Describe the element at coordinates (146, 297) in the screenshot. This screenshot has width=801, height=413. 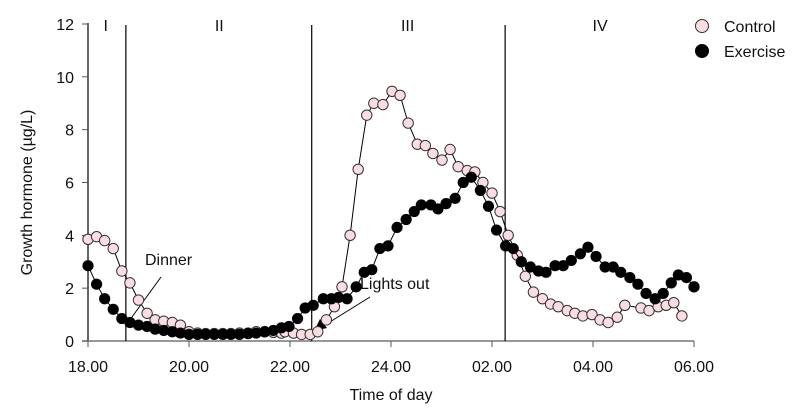
I see `dinner-pointer-line` at that location.